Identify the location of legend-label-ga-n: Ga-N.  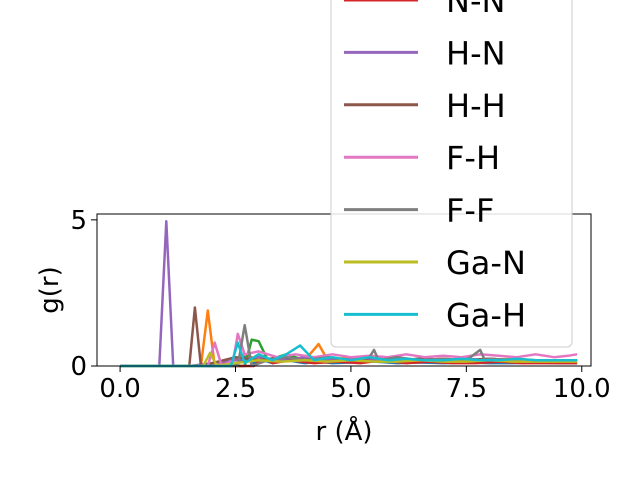
(486, 263).